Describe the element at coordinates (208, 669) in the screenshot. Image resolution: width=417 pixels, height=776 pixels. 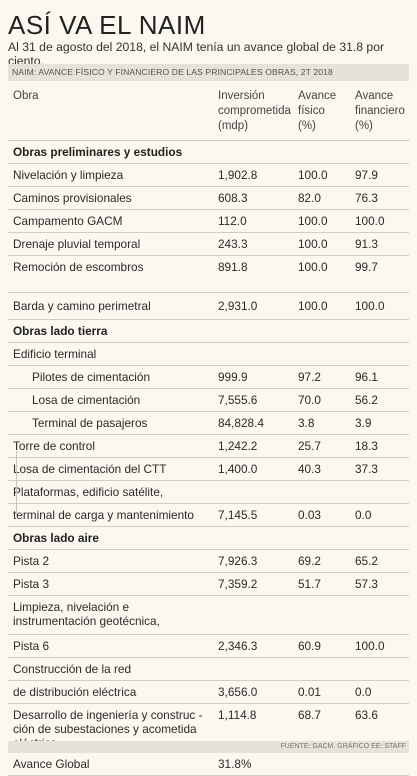
I see `table-row: Construcción de la red` at that location.